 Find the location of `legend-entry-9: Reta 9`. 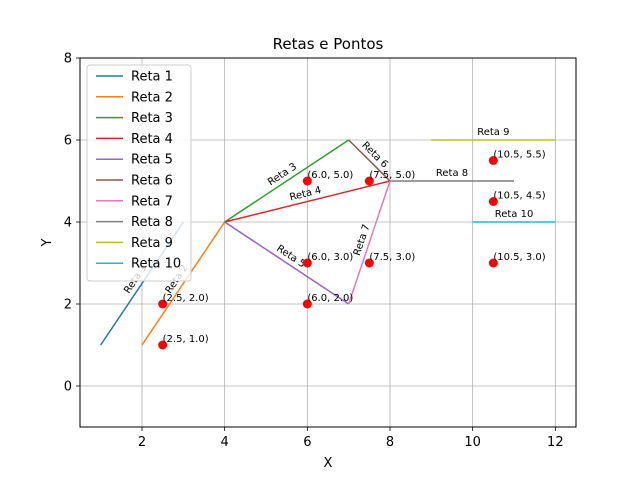

legend-entry-9: Reta 9 is located at coordinates (152, 243).